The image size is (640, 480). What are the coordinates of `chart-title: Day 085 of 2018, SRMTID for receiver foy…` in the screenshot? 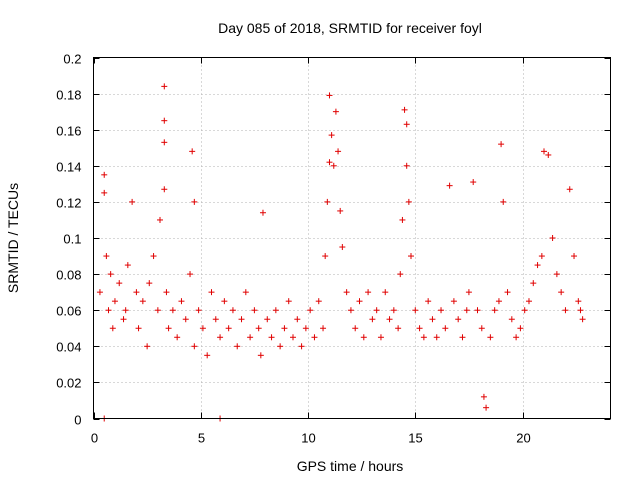 It's located at (350, 28).